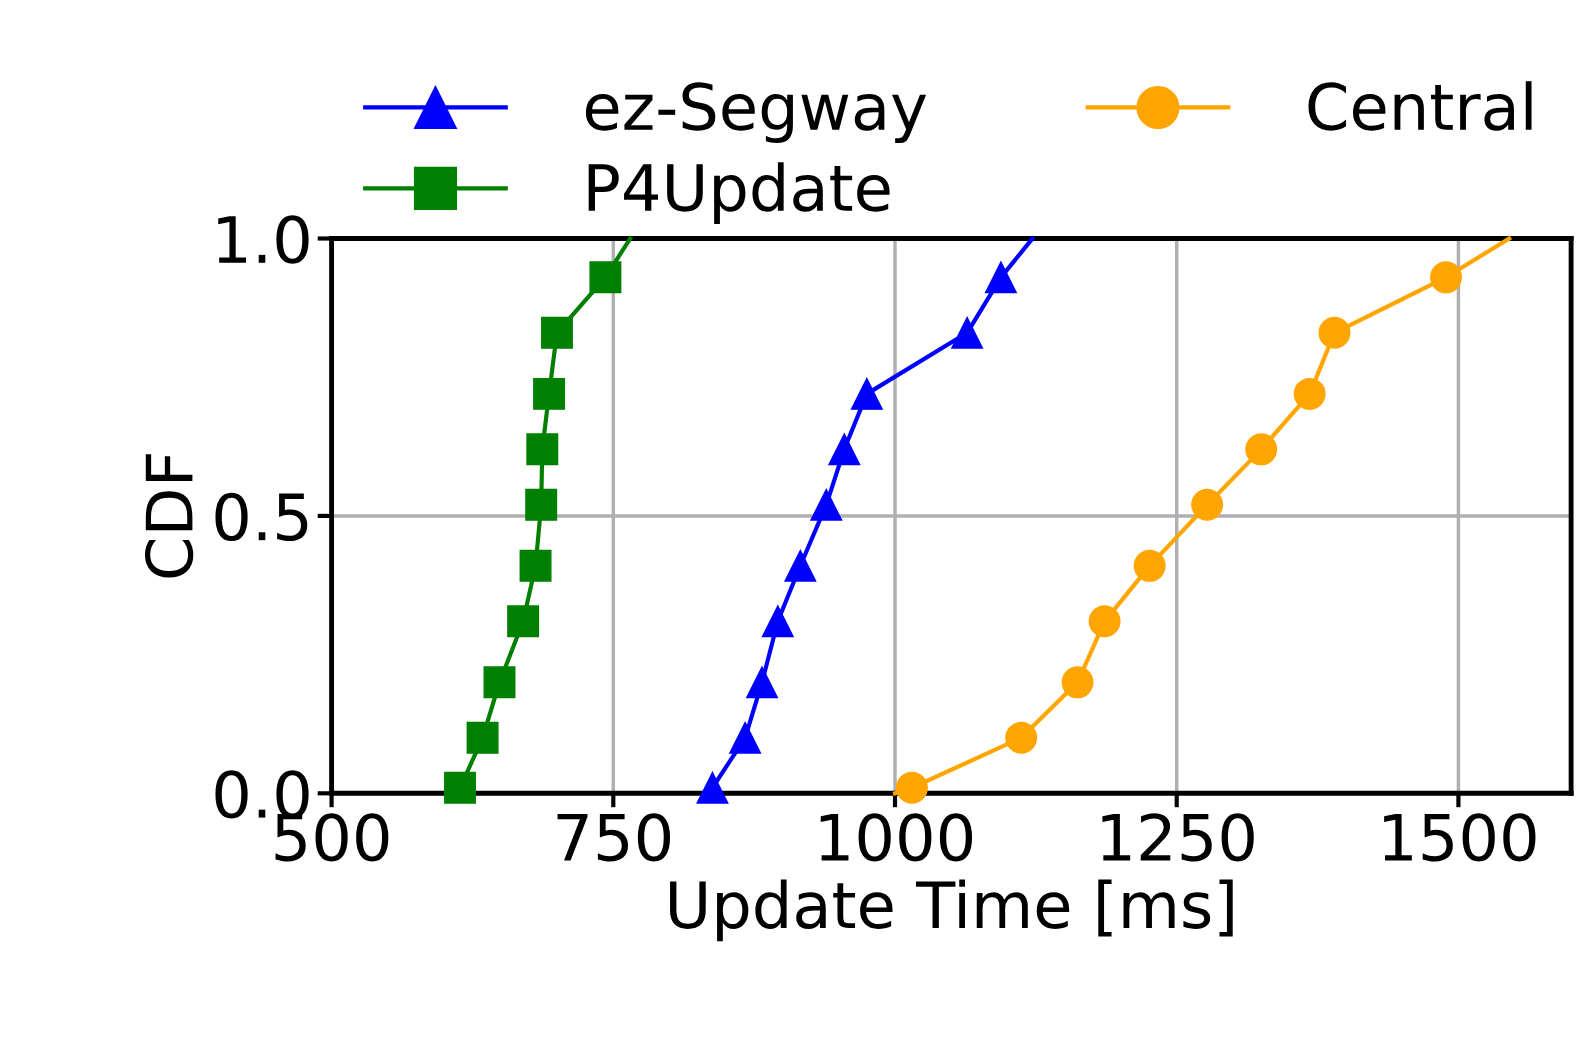  Describe the element at coordinates (896, 837) in the screenshot. I see `x-tick-label: 1000` at that location.